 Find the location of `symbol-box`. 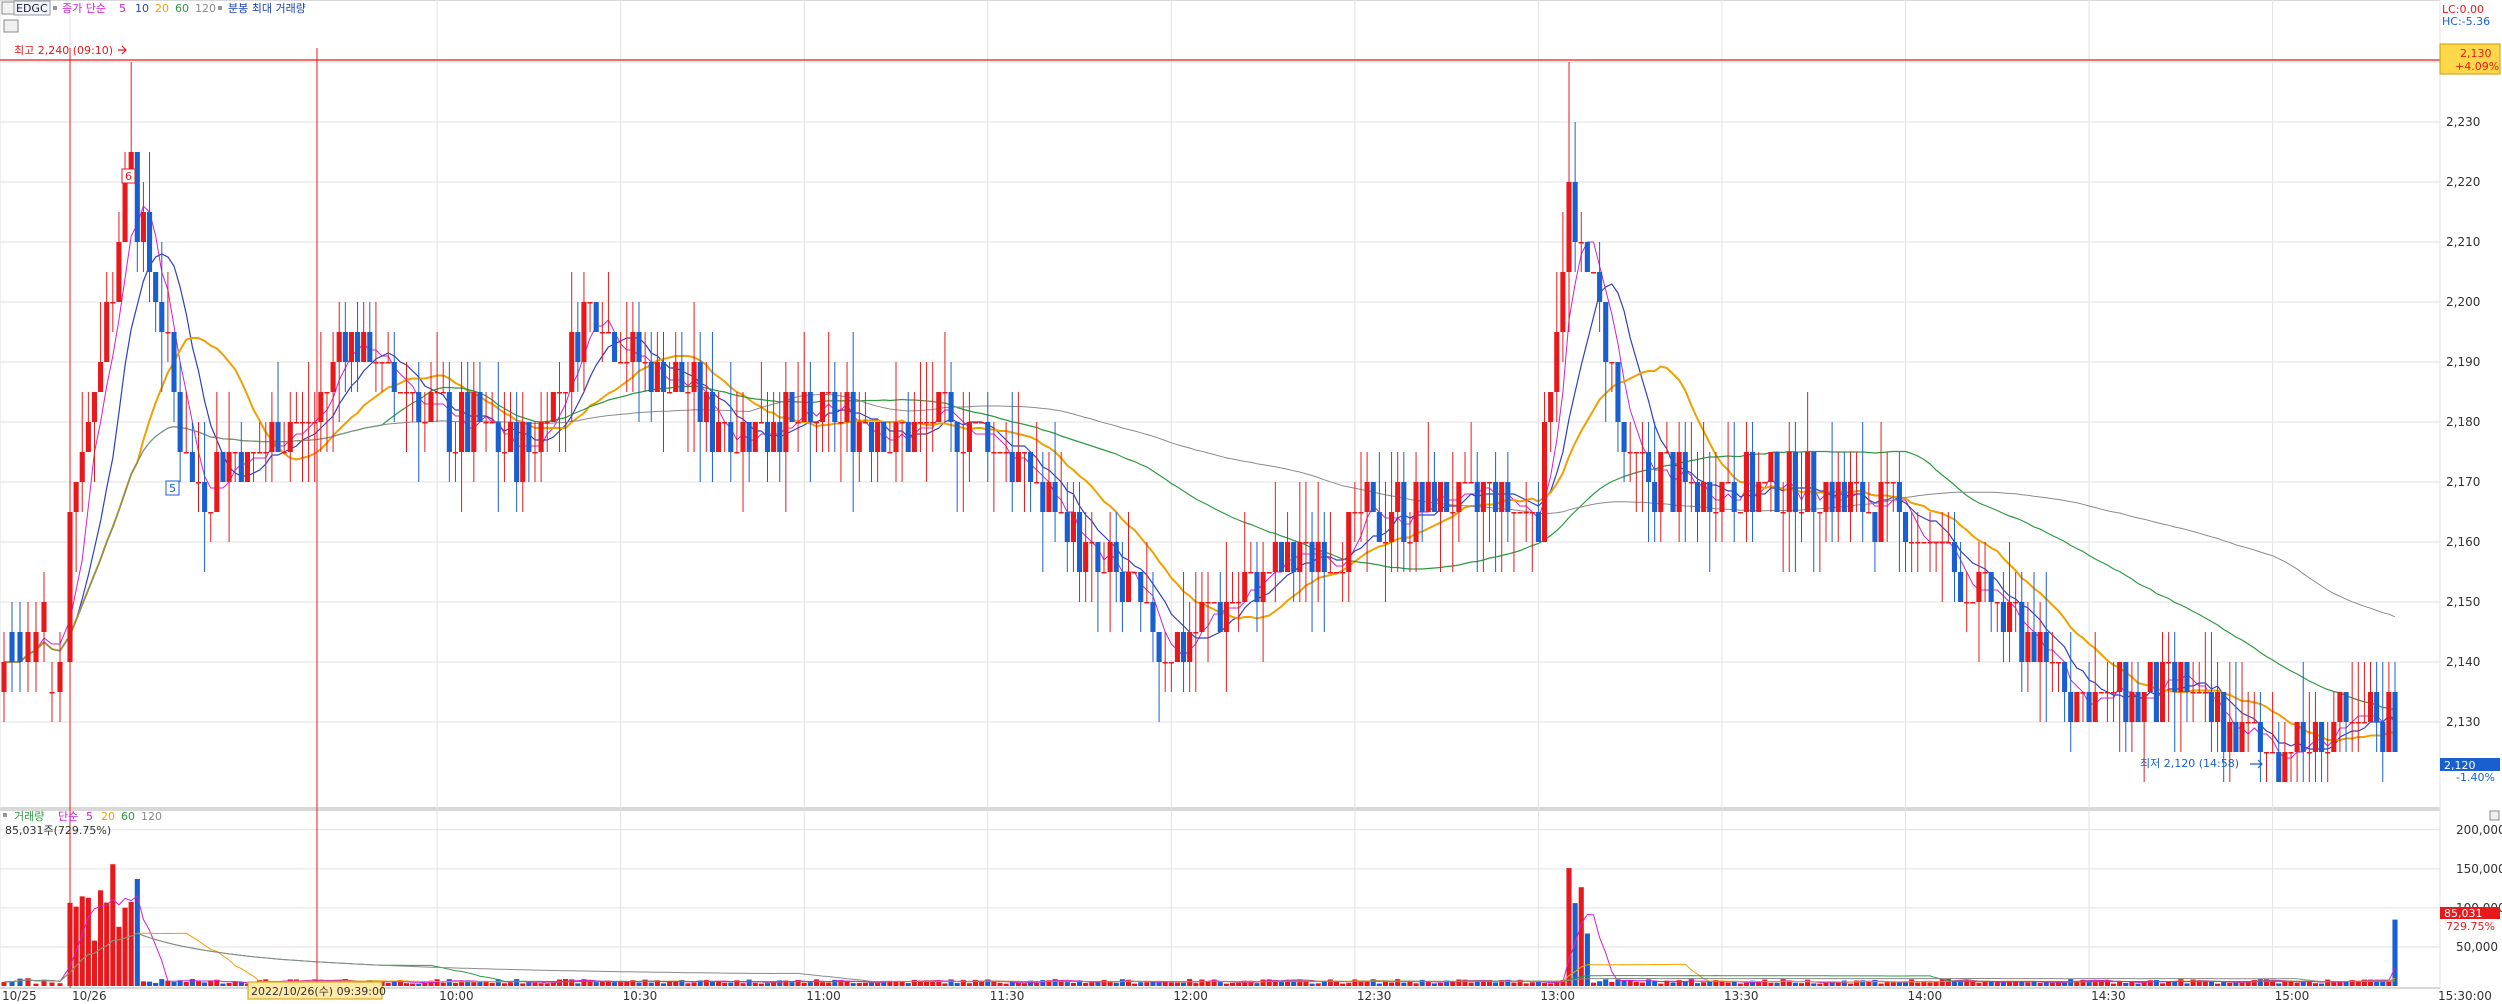

symbol-box is located at coordinates (32, 8).